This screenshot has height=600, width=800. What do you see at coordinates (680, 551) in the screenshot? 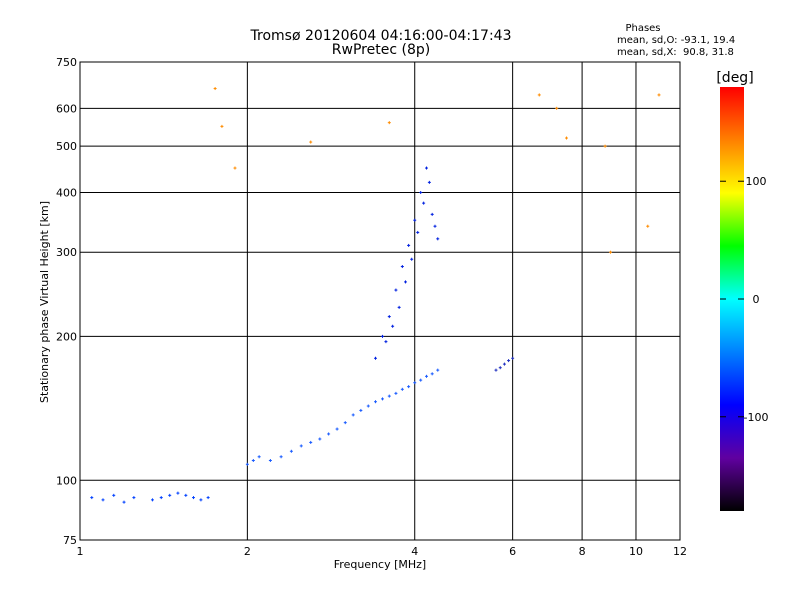
I see `x-tick-label: 12` at bounding box center [680, 551].